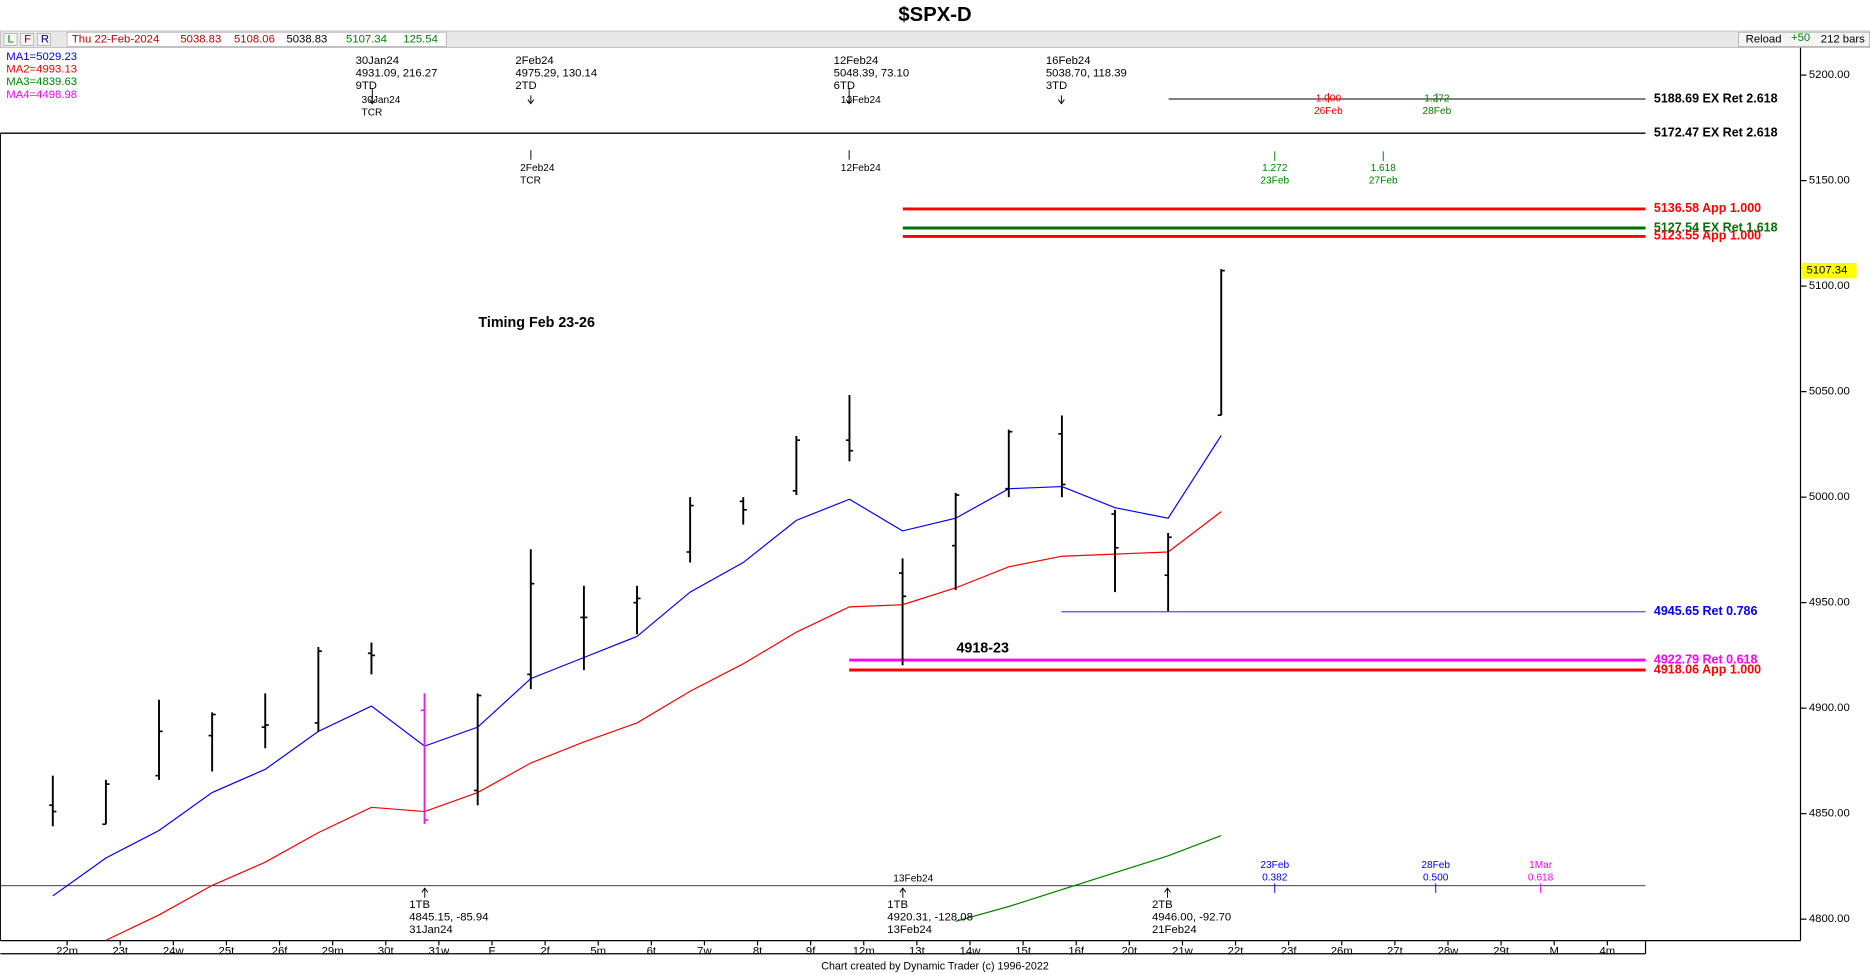 The height and width of the screenshot is (974, 1870). I want to click on x-tick-label: 4m, so click(1607, 951).